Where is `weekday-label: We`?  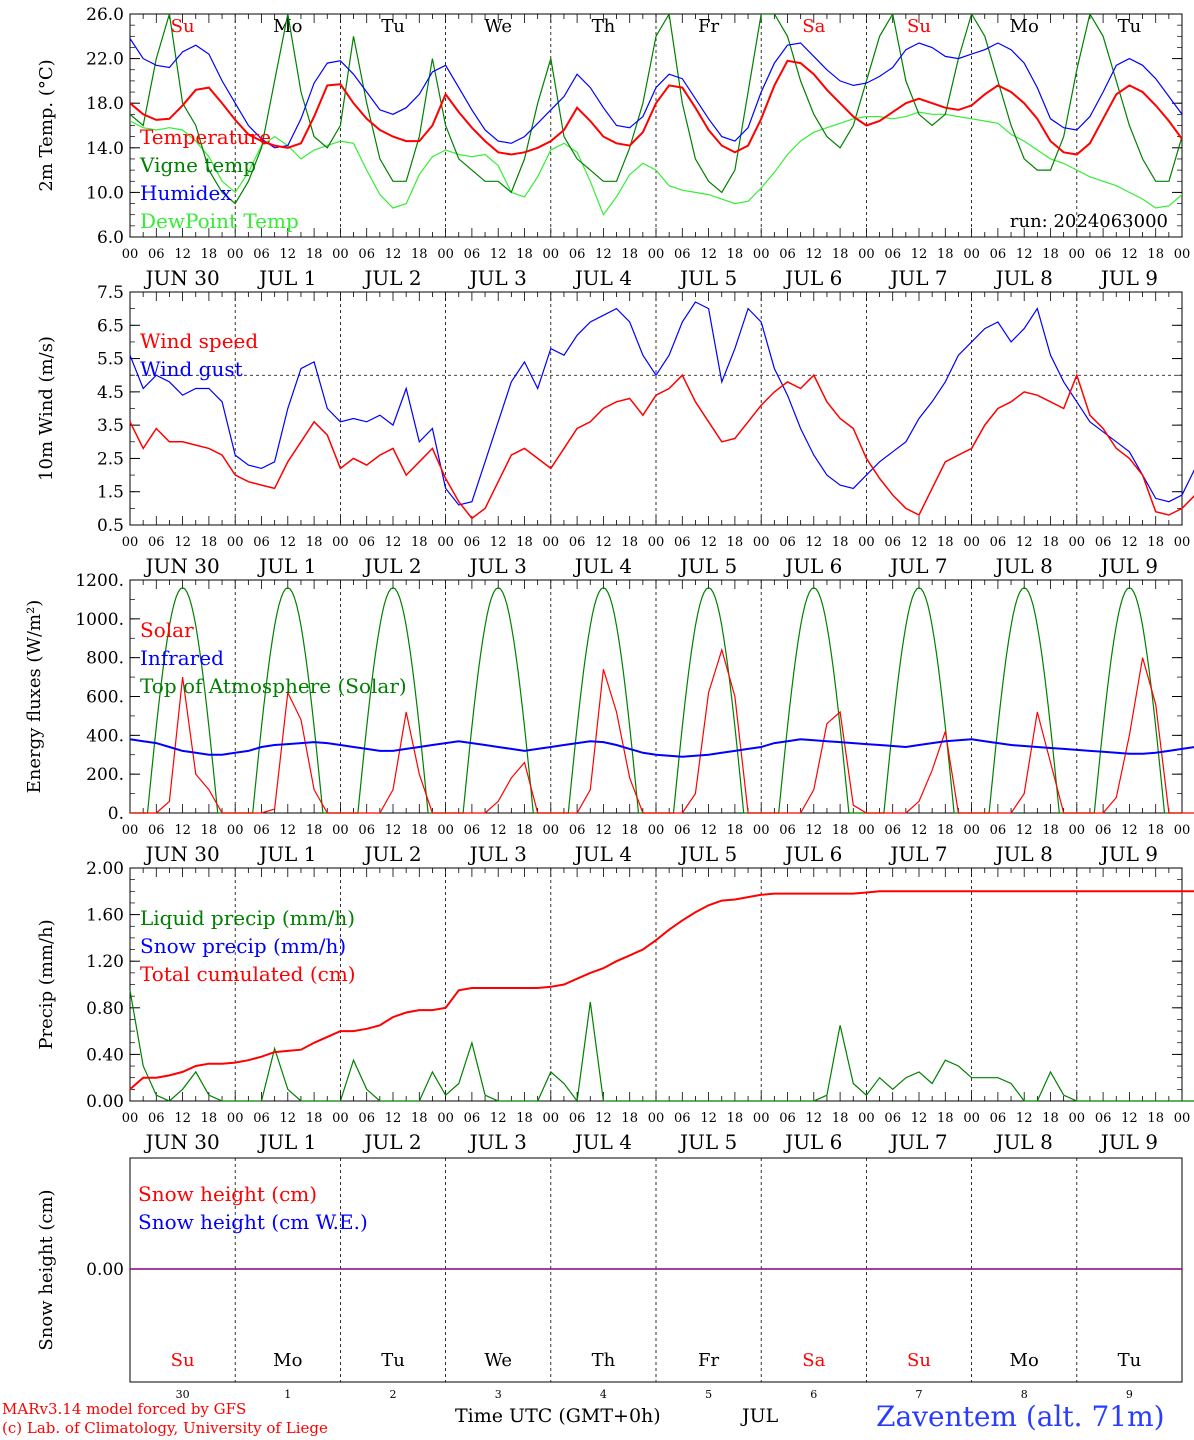 weekday-label: We is located at coordinates (498, 26).